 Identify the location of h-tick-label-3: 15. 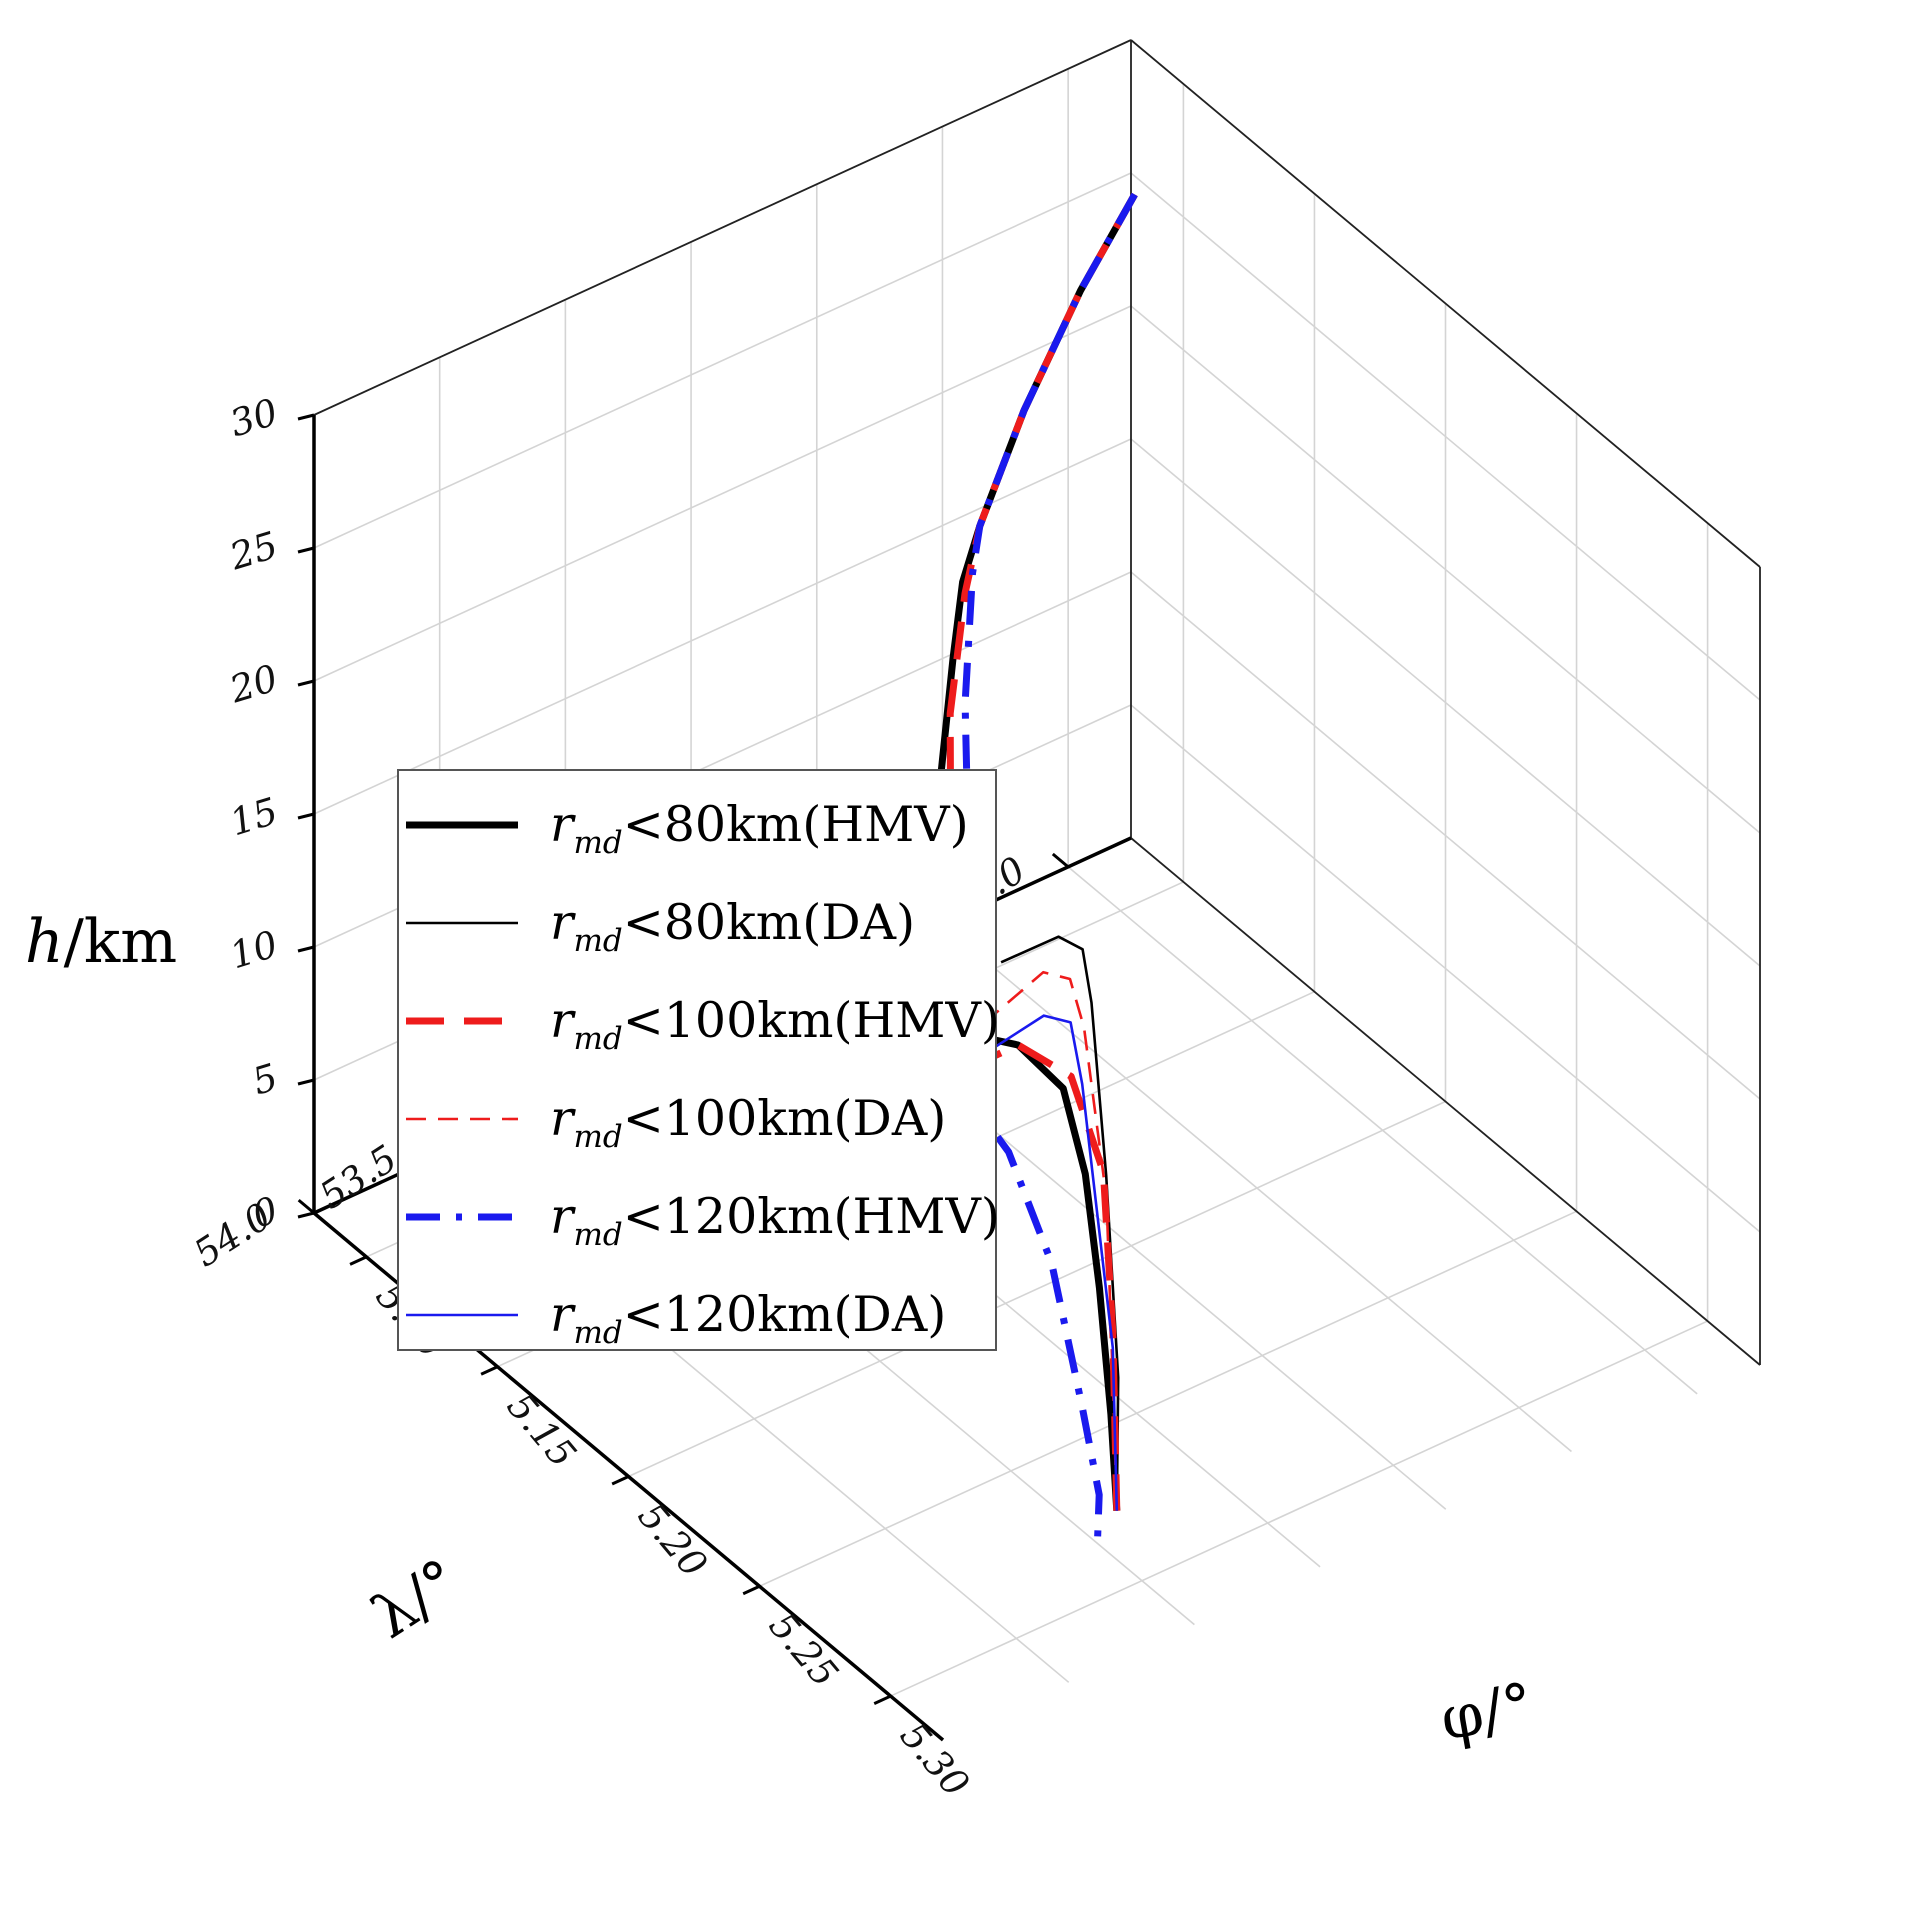
(254, 816).